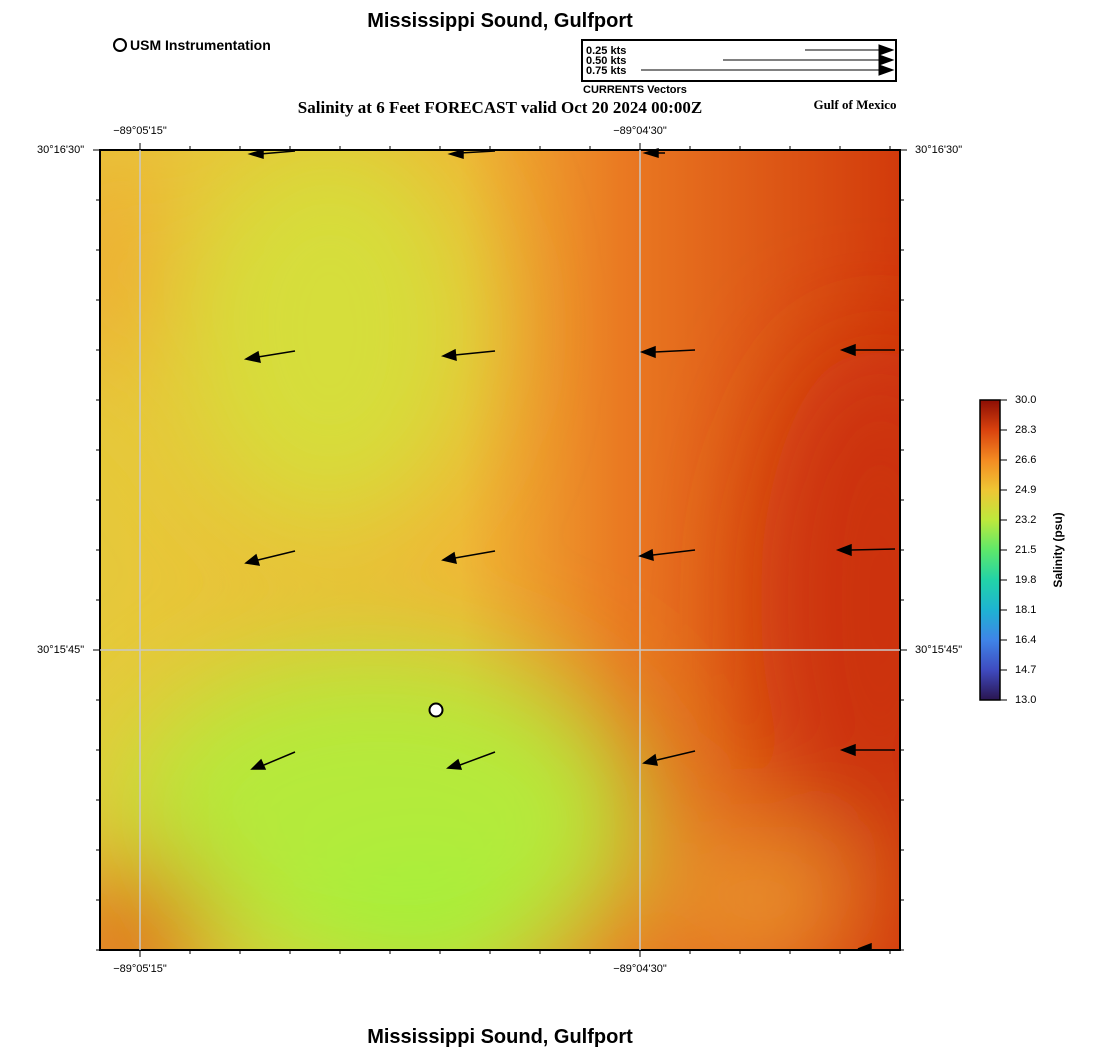  Describe the element at coordinates (500, 1037) in the screenshot. I see `map-title-bottom: Mississippi Sound, Gulfport` at that location.